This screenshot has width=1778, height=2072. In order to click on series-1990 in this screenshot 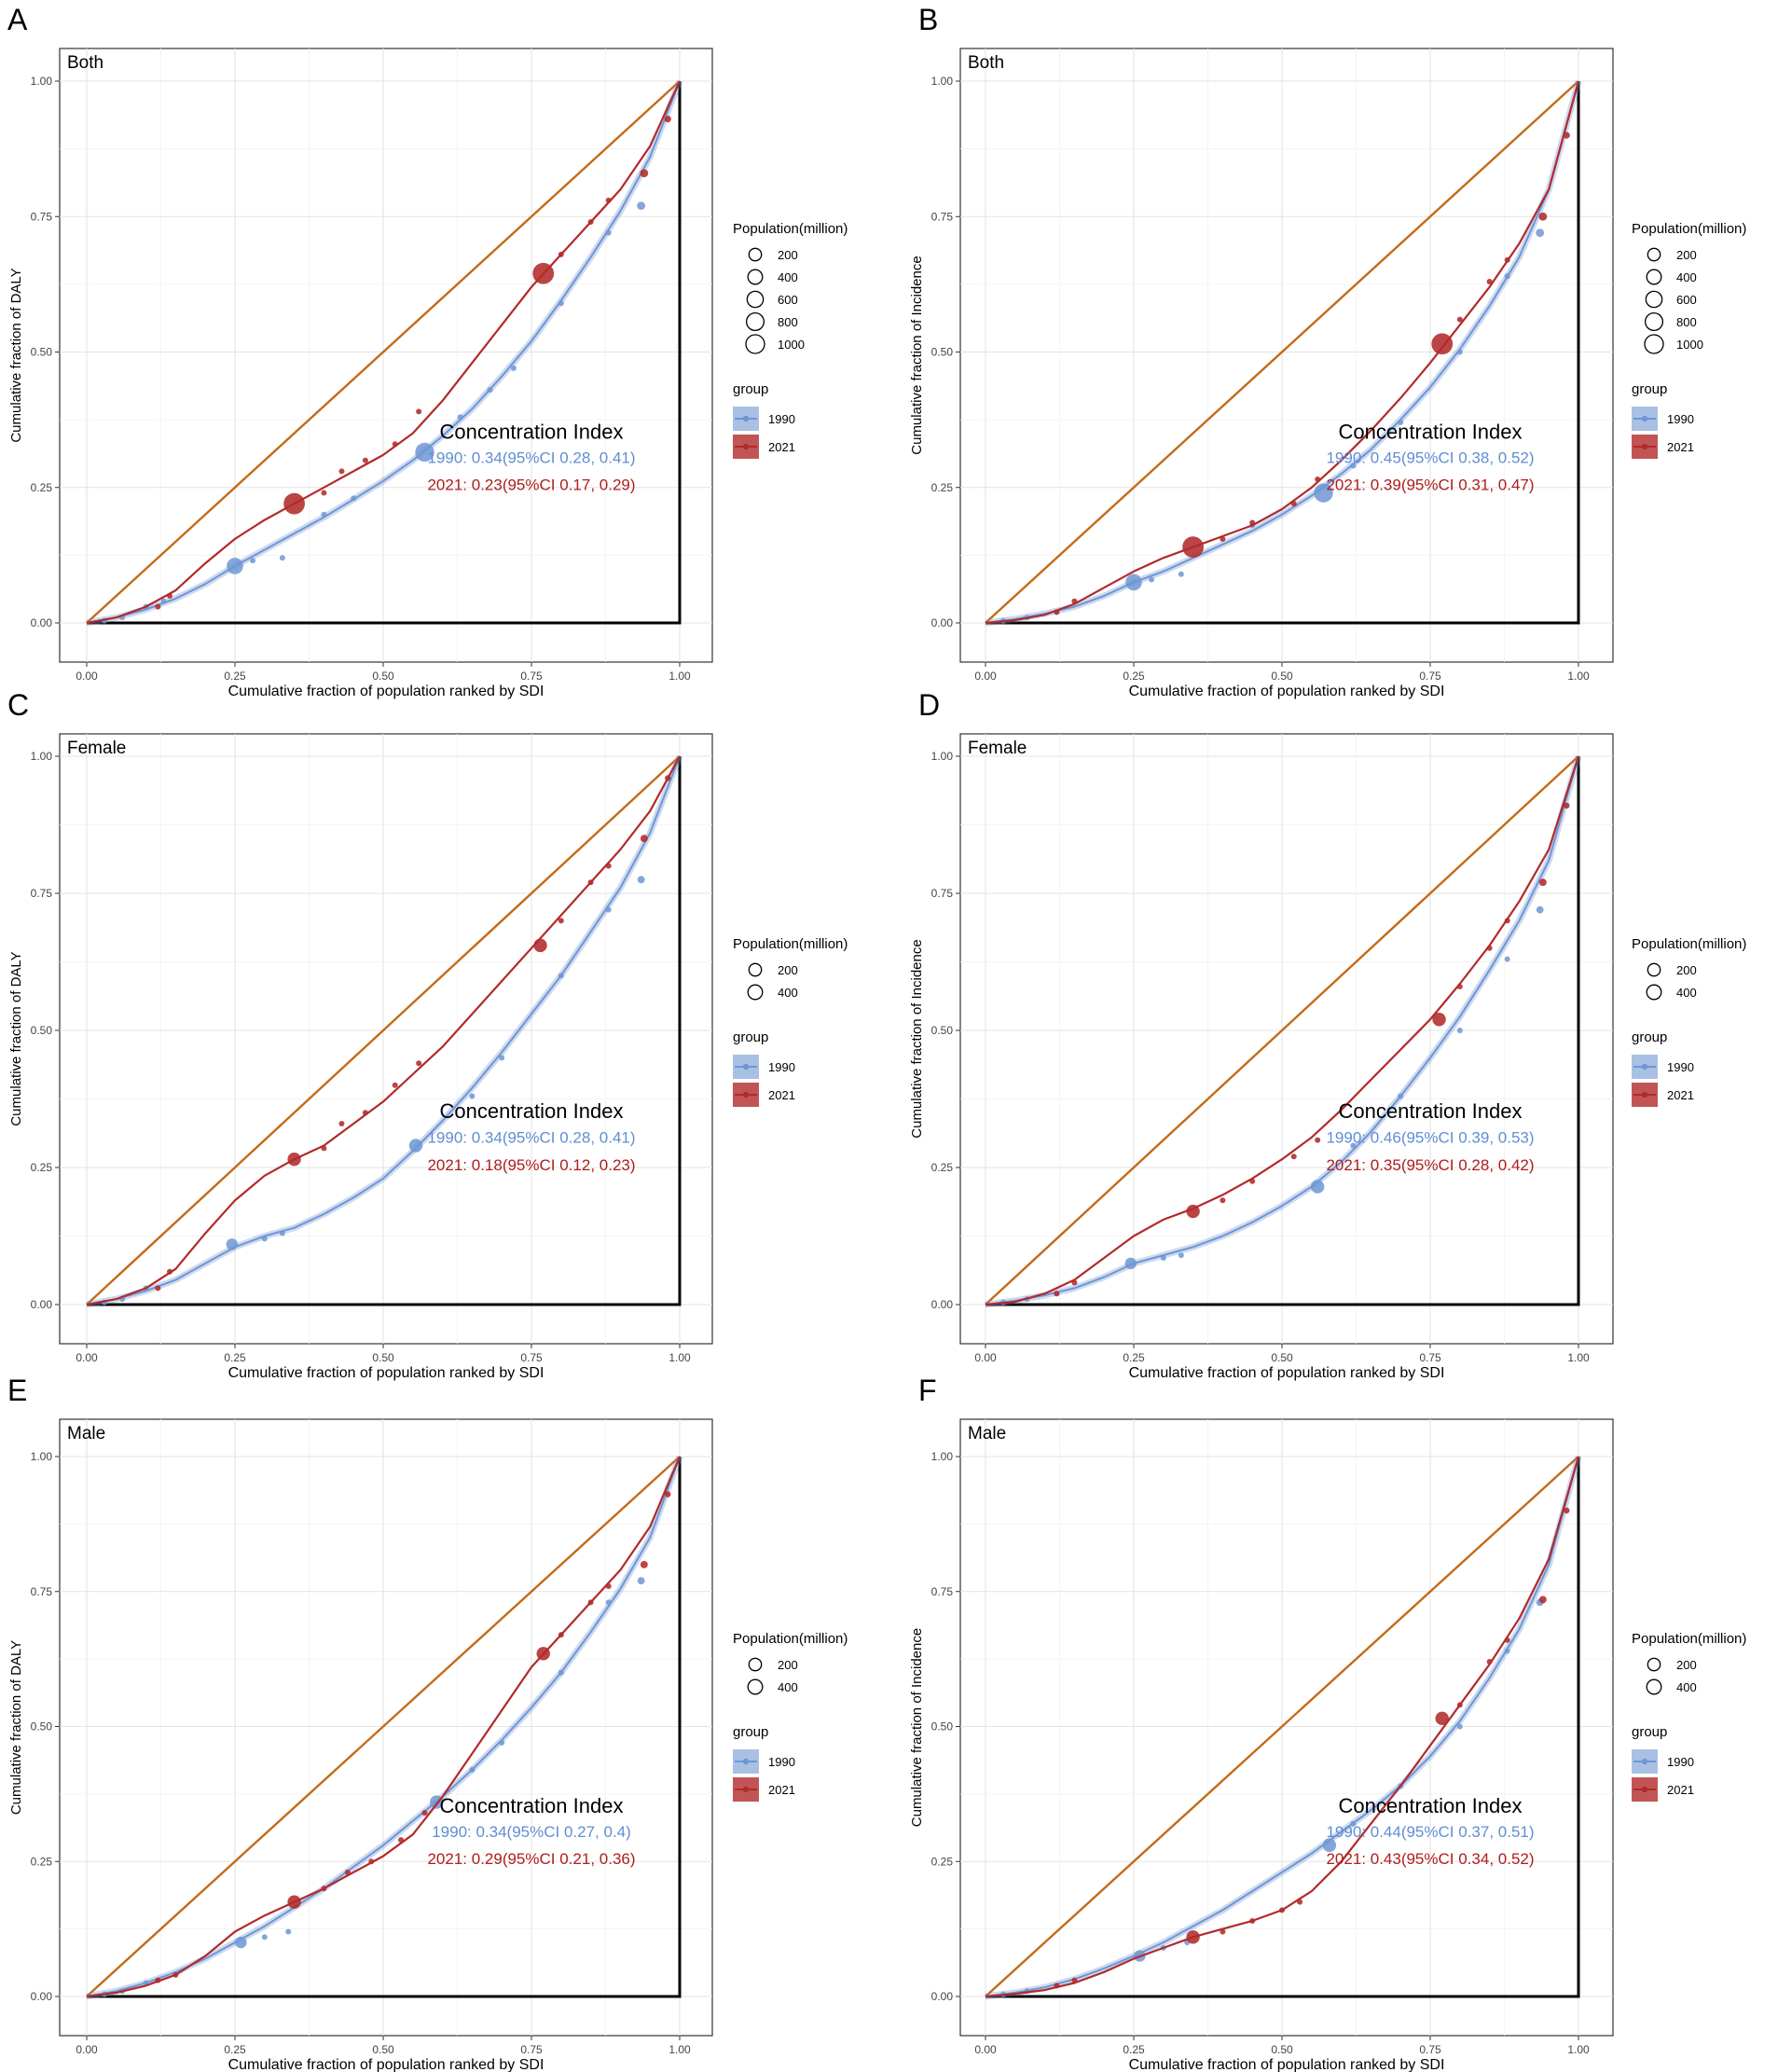, I will do `click(1283, 1728)`.